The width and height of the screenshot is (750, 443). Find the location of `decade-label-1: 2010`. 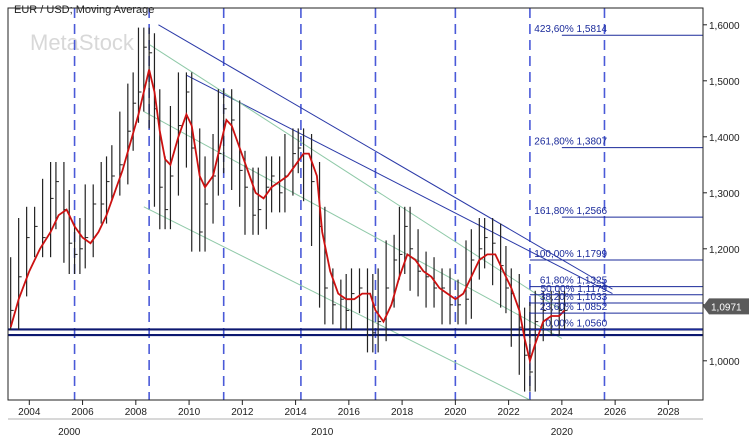

decade-label-1: 2010 is located at coordinates (322, 432).